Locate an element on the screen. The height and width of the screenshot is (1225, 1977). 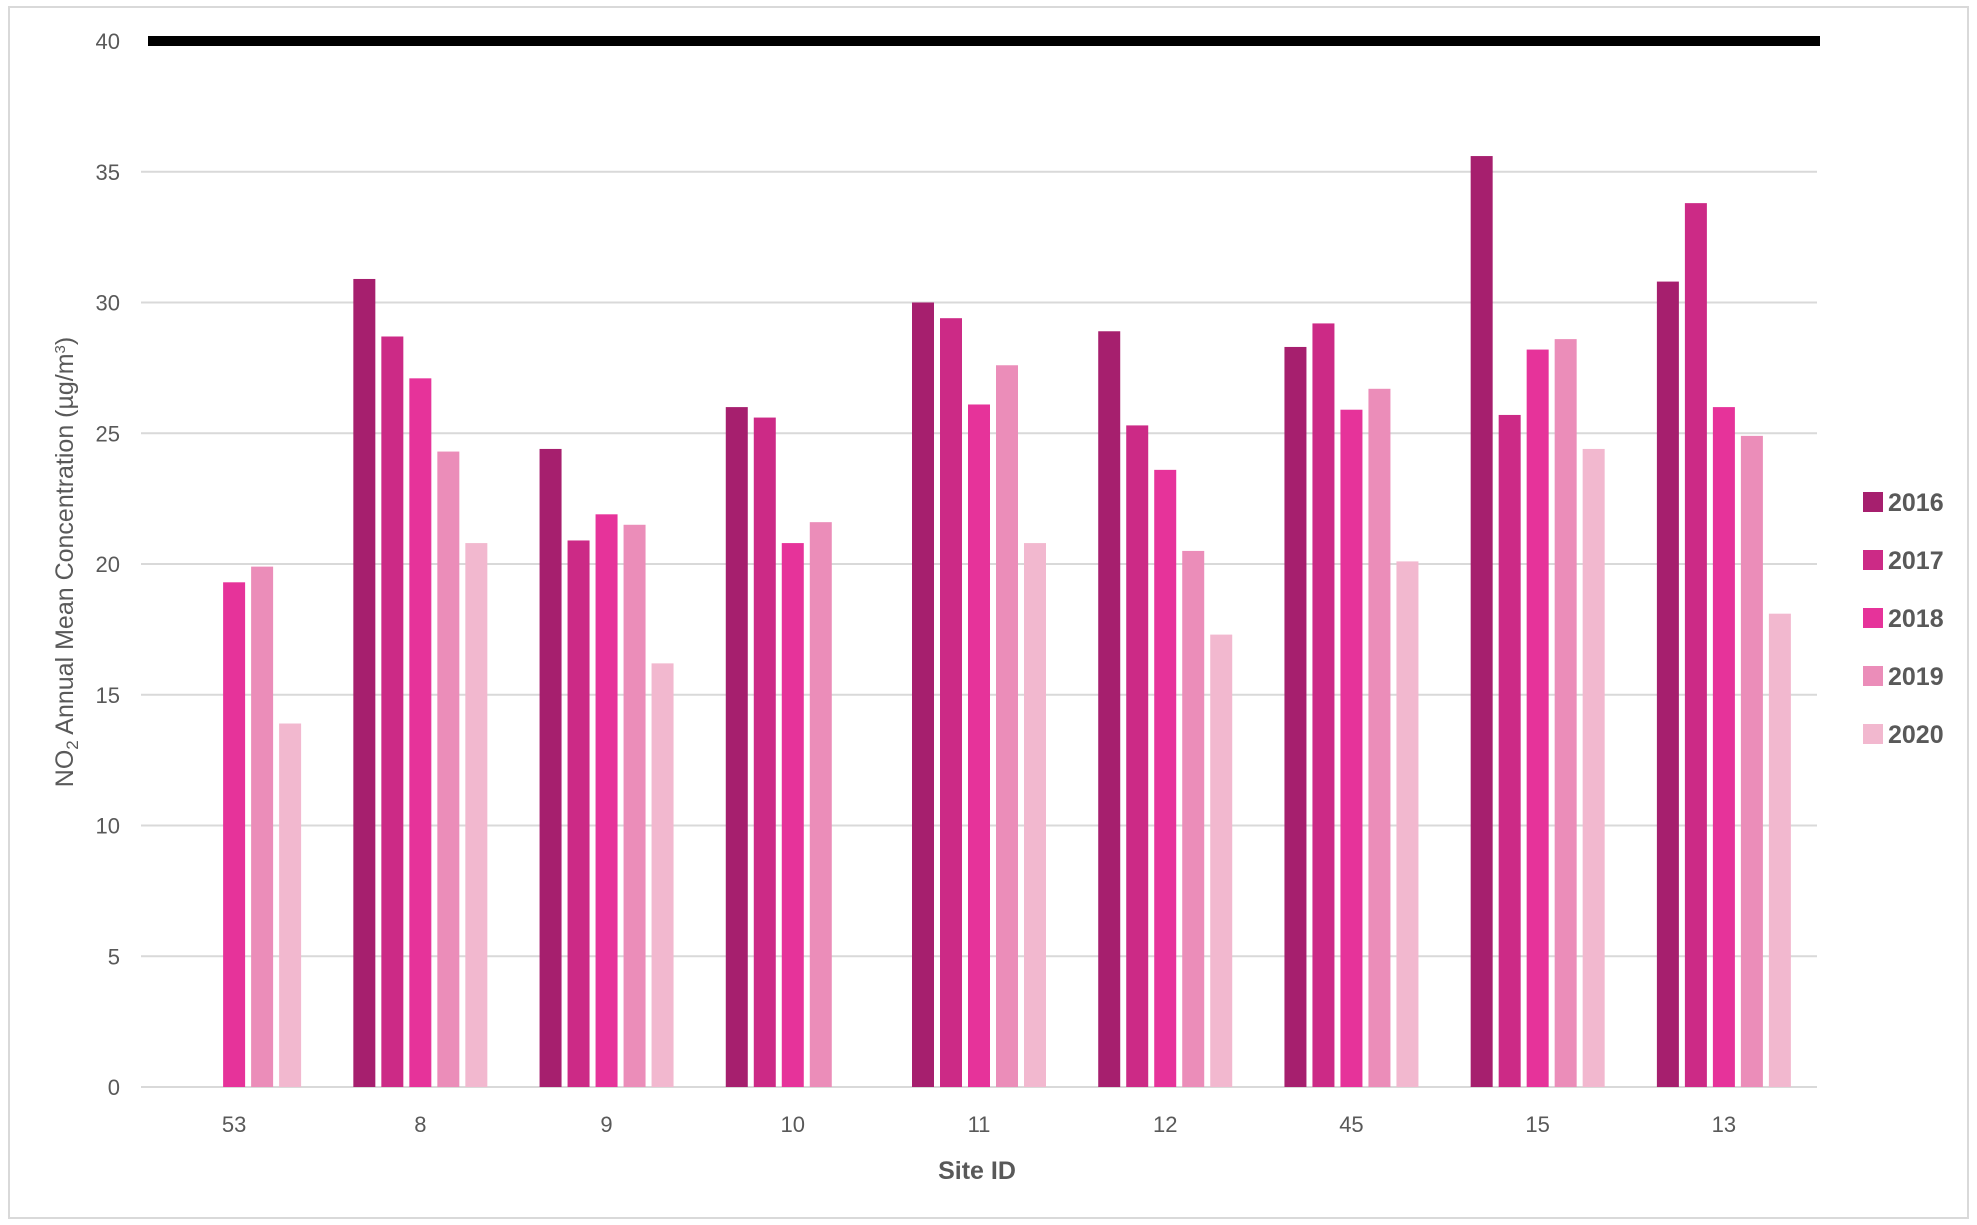
y-axis-title-superscript: 3 is located at coordinates (60, 349).